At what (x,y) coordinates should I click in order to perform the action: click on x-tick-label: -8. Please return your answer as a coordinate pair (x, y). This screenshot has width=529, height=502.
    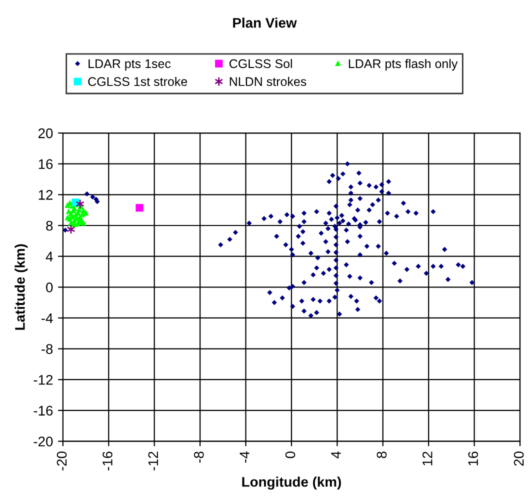
    Looking at the image, I should click on (199, 457).